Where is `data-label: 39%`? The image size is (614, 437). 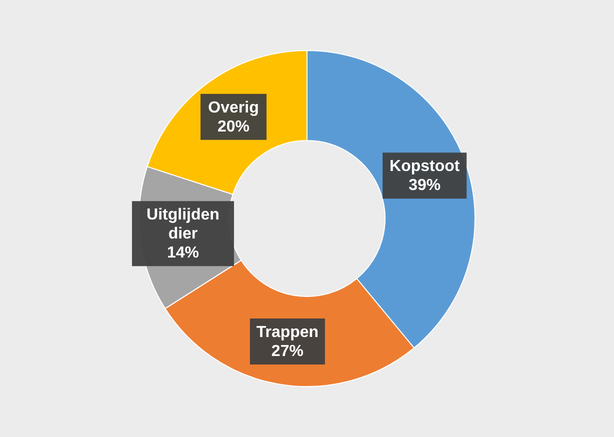 data-label: 39% is located at coordinates (424, 185).